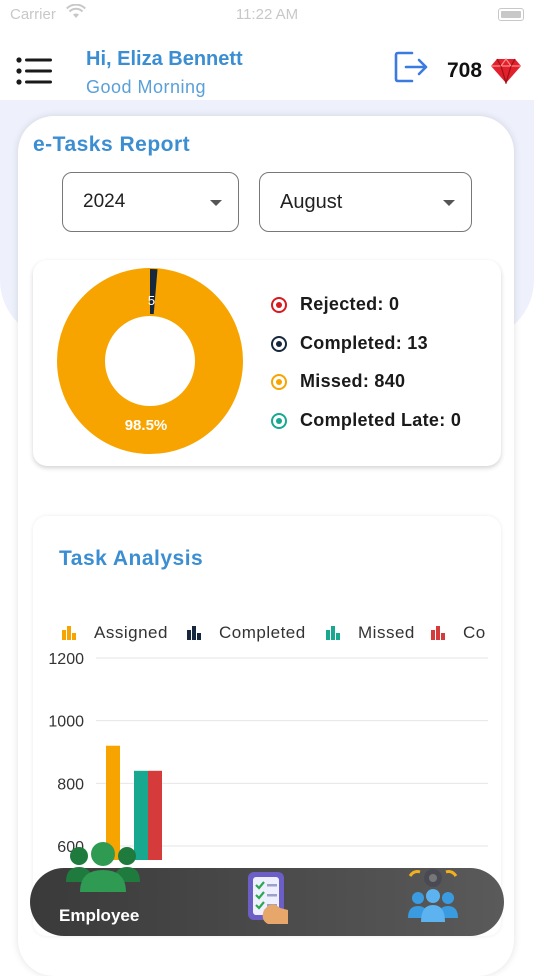 The height and width of the screenshot is (976, 534). Describe the element at coordinates (66, 659) in the screenshot. I see `y-tick-label: 1200` at that location.